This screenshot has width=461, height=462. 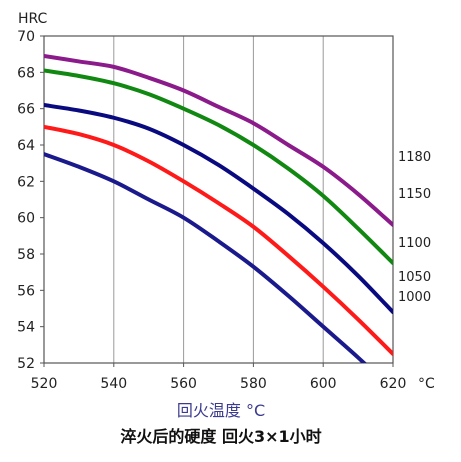 What do you see at coordinates (26, 364) in the screenshot?
I see `y-tick-label: 52` at bounding box center [26, 364].